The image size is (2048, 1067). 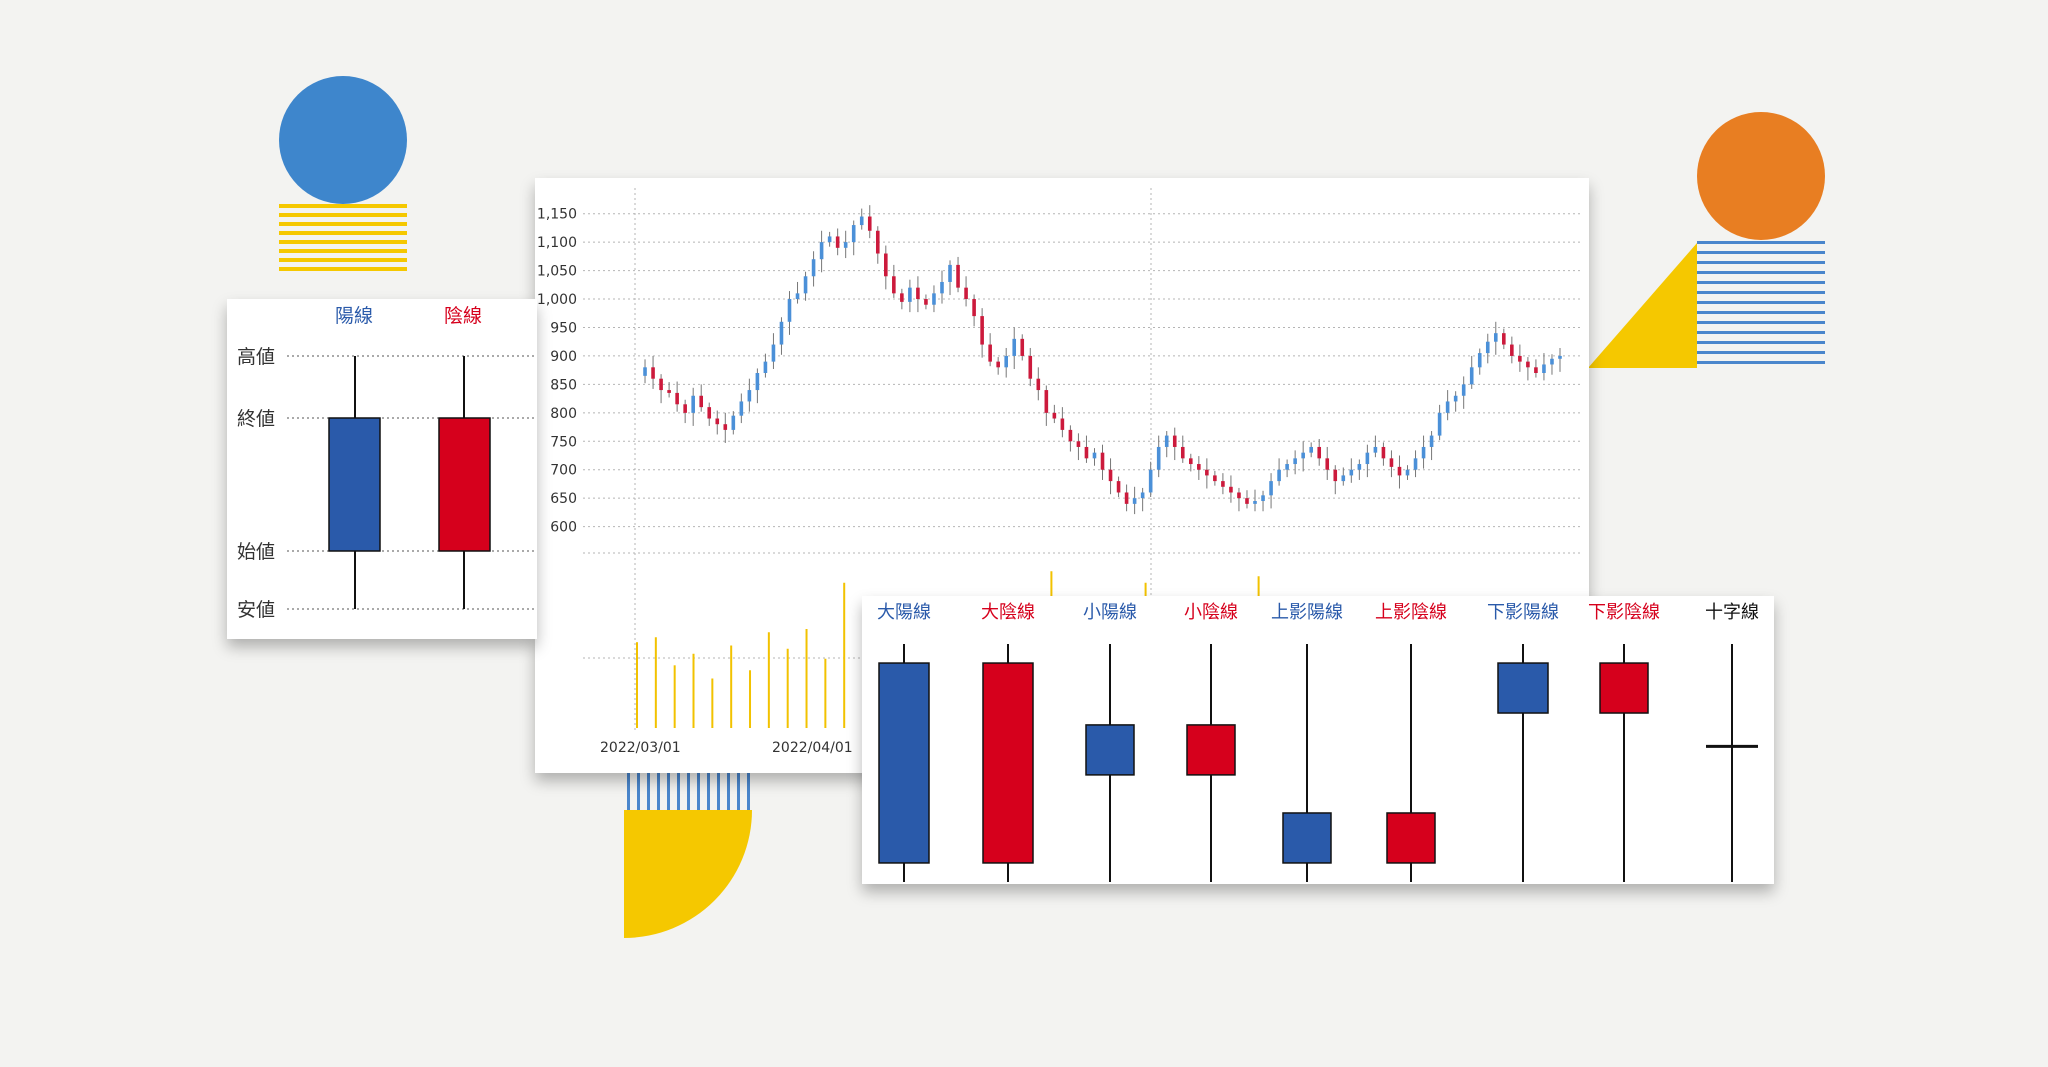 I want to click on candle-patterns-chart: 大陽線 大陰線 小陽線 小陰線 上影陽線 上影陰線 下影陽線 下影陰線 十字線, so click(x=1318, y=742).